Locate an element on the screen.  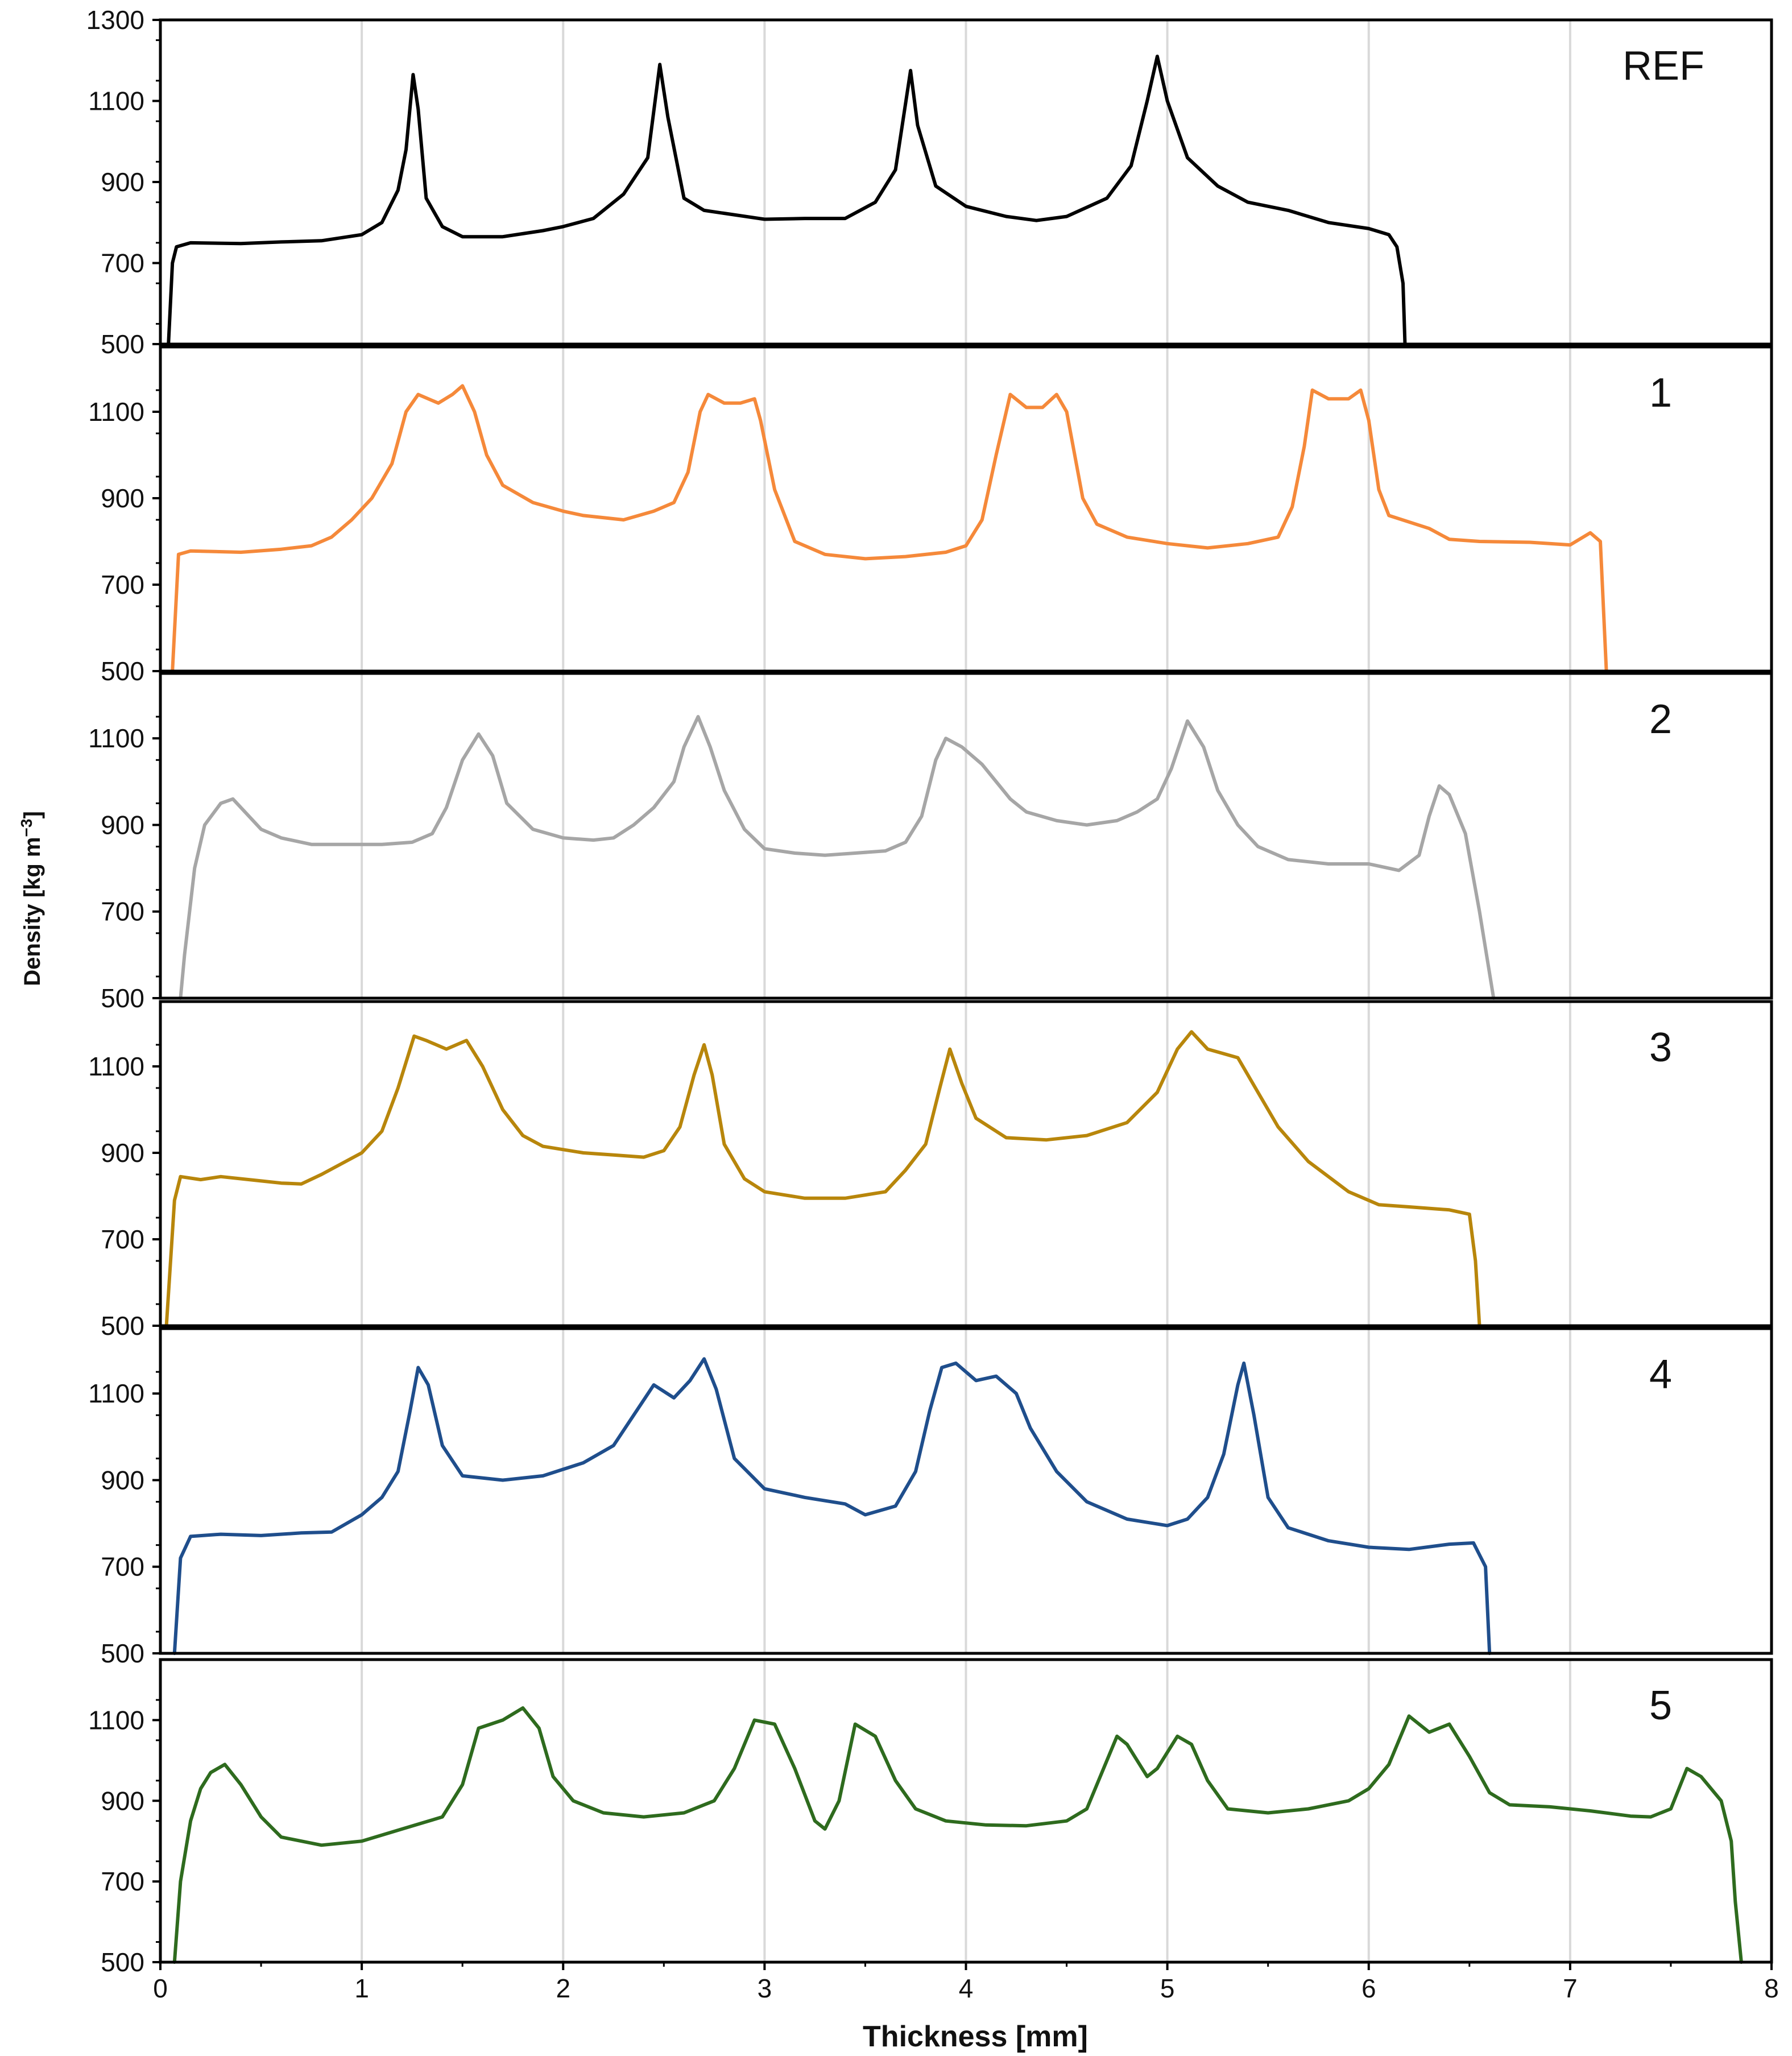
y-axis-title-close: ] is located at coordinates (33, 814).